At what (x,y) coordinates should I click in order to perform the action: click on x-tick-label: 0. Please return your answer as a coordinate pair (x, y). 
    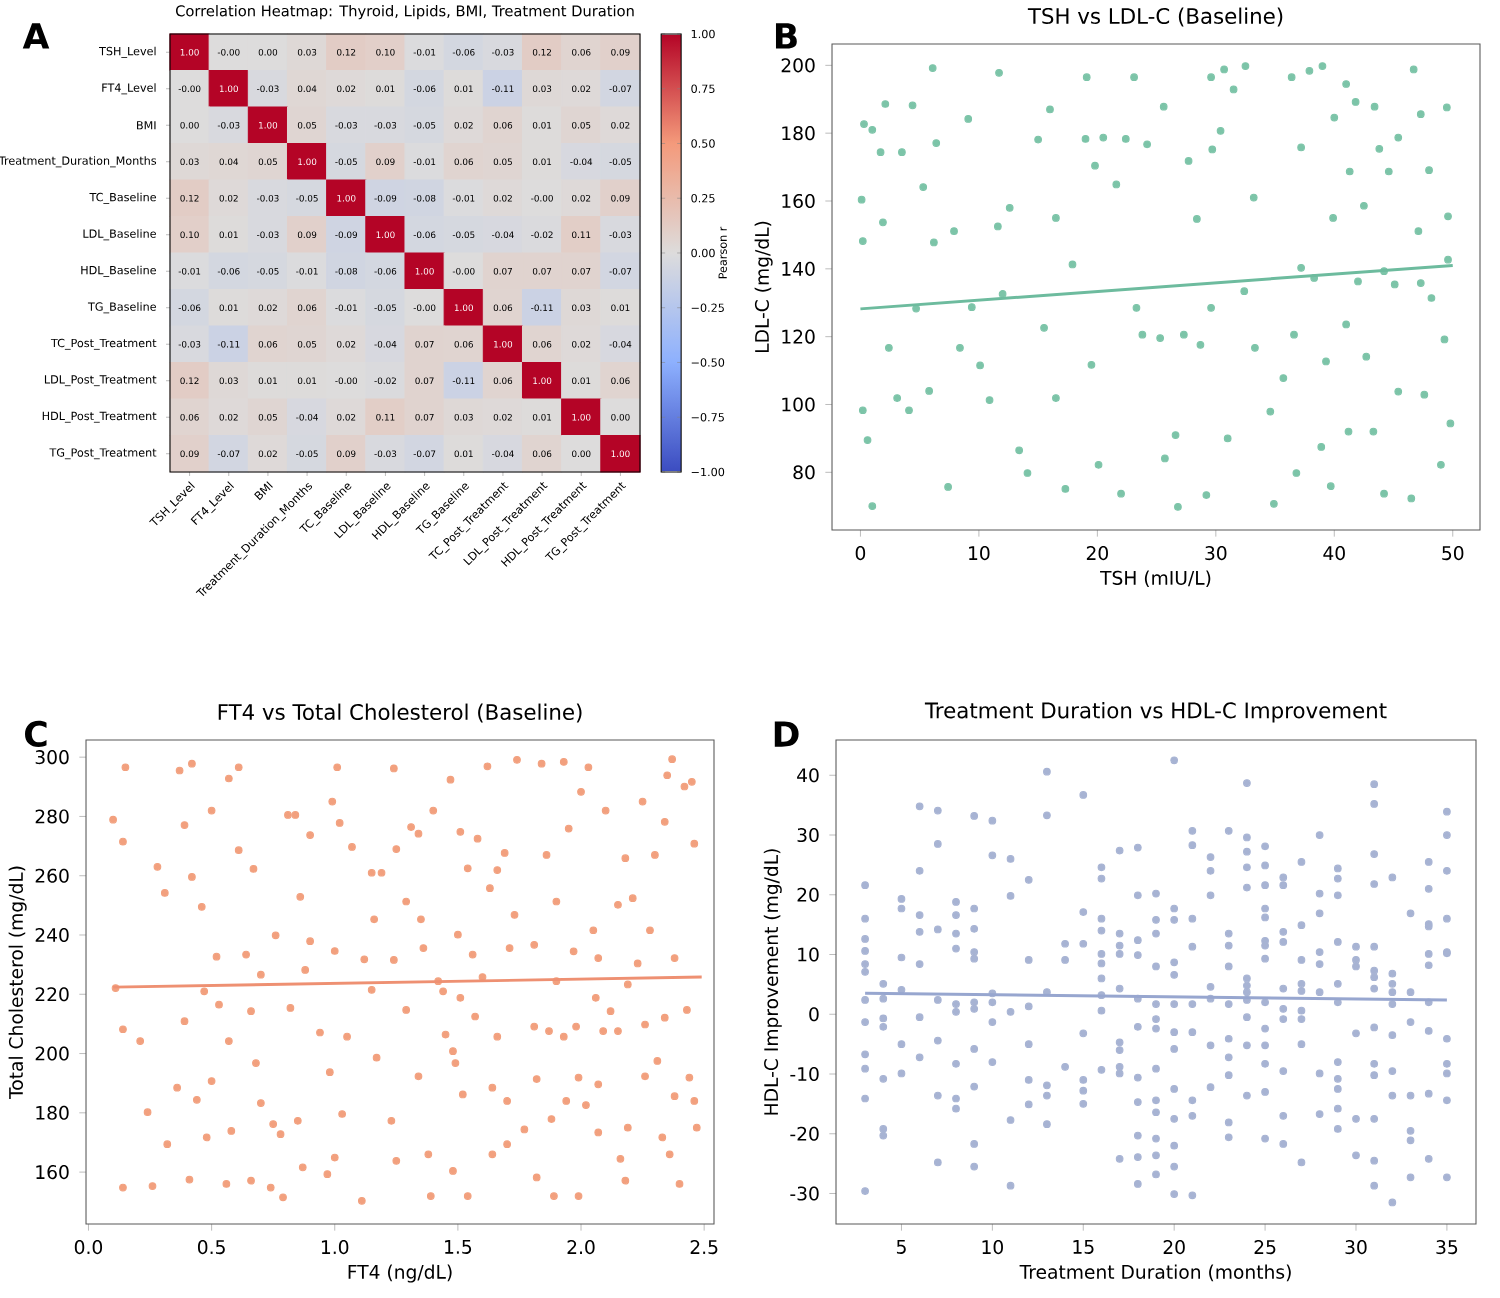
    Looking at the image, I should click on (860, 553).